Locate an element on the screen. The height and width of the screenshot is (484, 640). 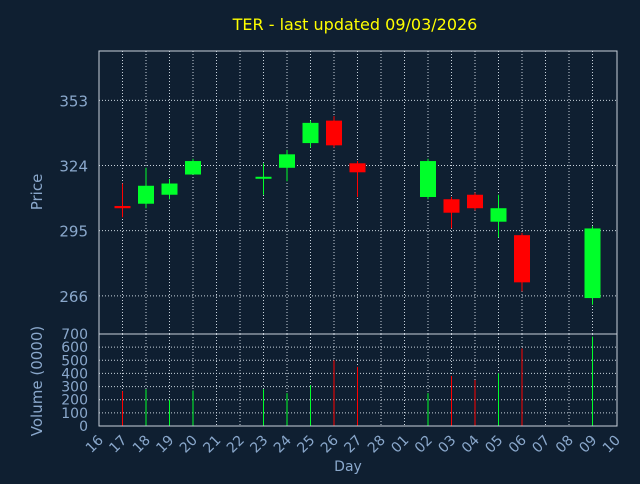
x-tick-label: 24 is located at coordinates (283, 444).